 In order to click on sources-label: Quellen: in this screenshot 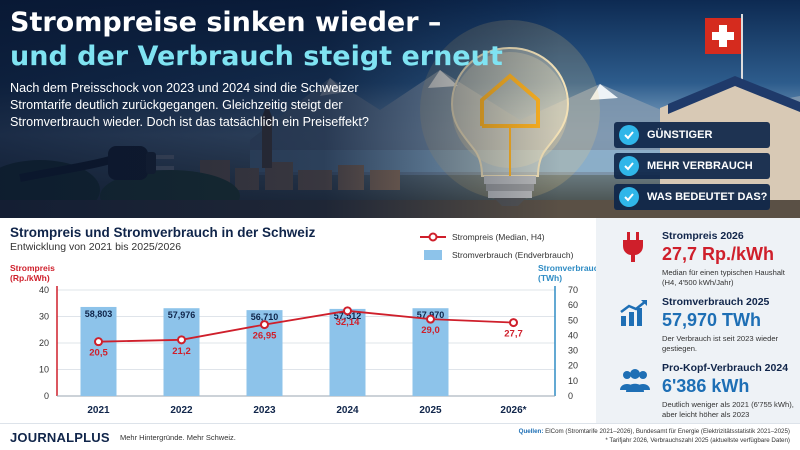, I will do `click(531, 431)`.